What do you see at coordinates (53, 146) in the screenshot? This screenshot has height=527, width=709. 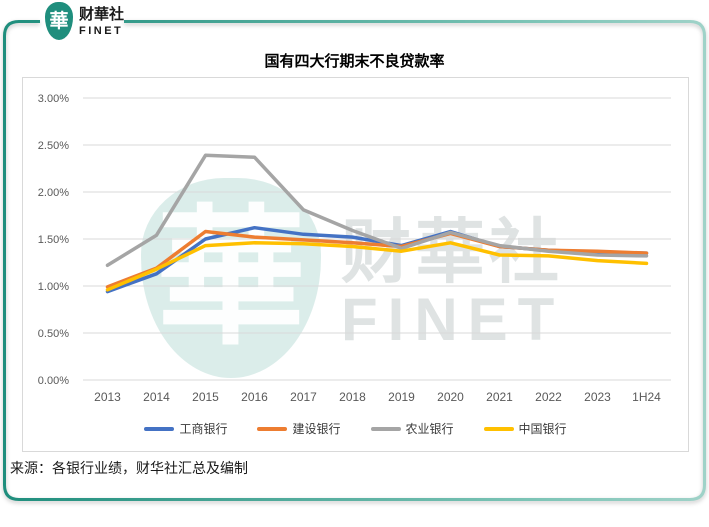 I see `y-tick-label: 2.50%` at bounding box center [53, 146].